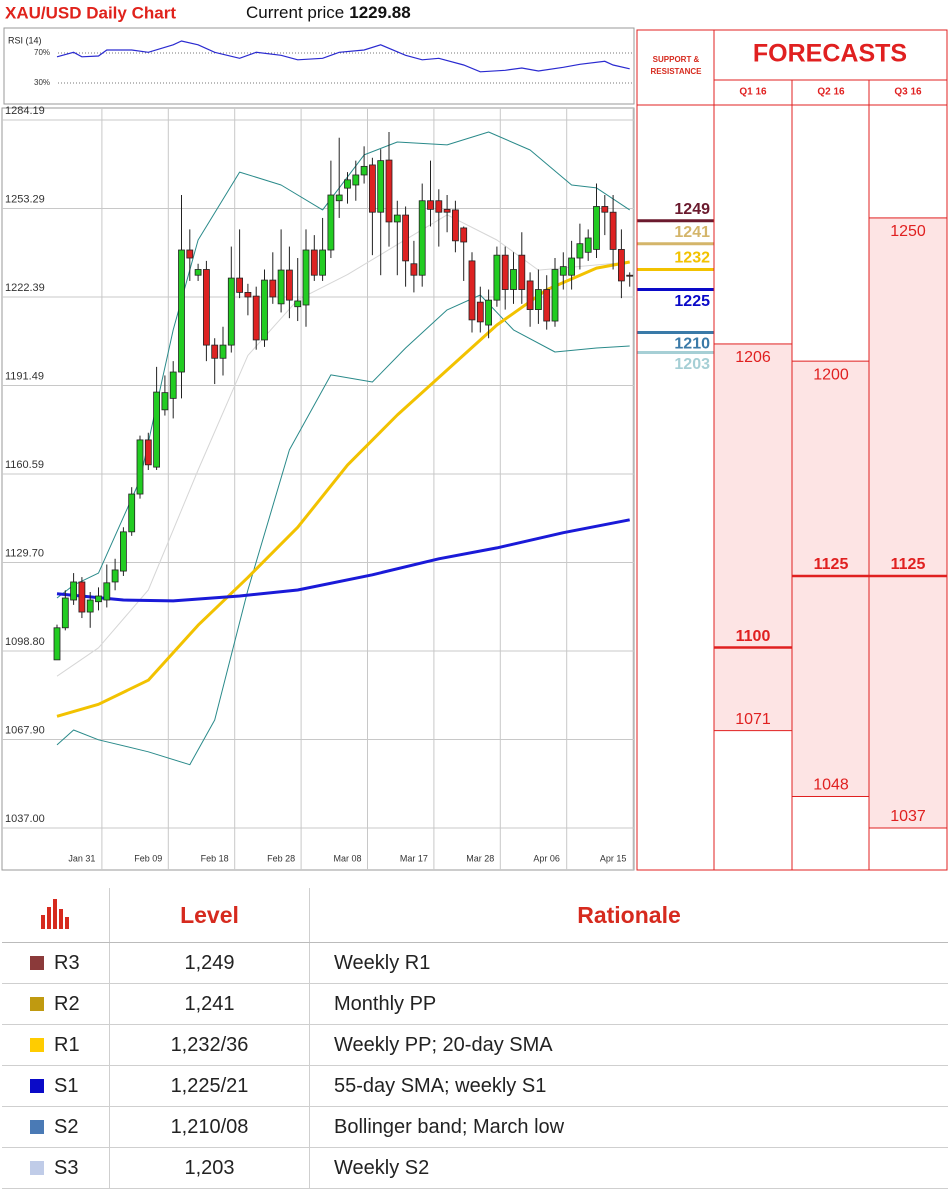 This screenshot has width=951, height=1189. What do you see at coordinates (295, 12) in the screenshot?
I see `current-price-label: Current price` at bounding box center [295, 12].